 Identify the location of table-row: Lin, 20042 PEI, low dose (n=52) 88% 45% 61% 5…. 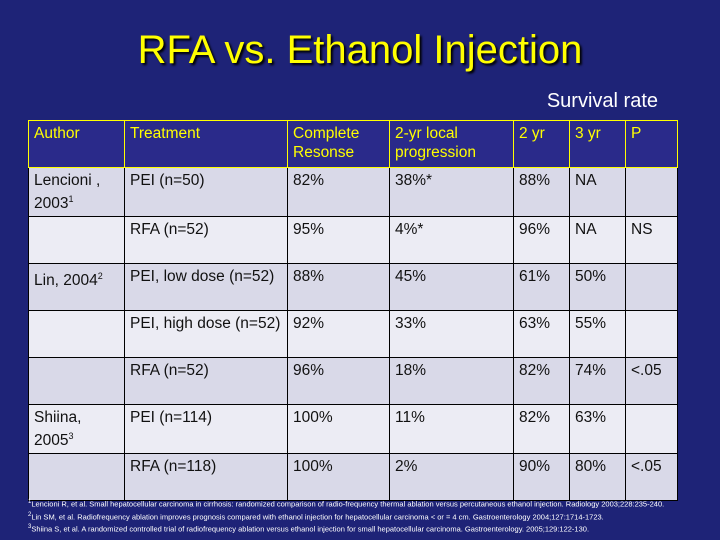
(353, 287).